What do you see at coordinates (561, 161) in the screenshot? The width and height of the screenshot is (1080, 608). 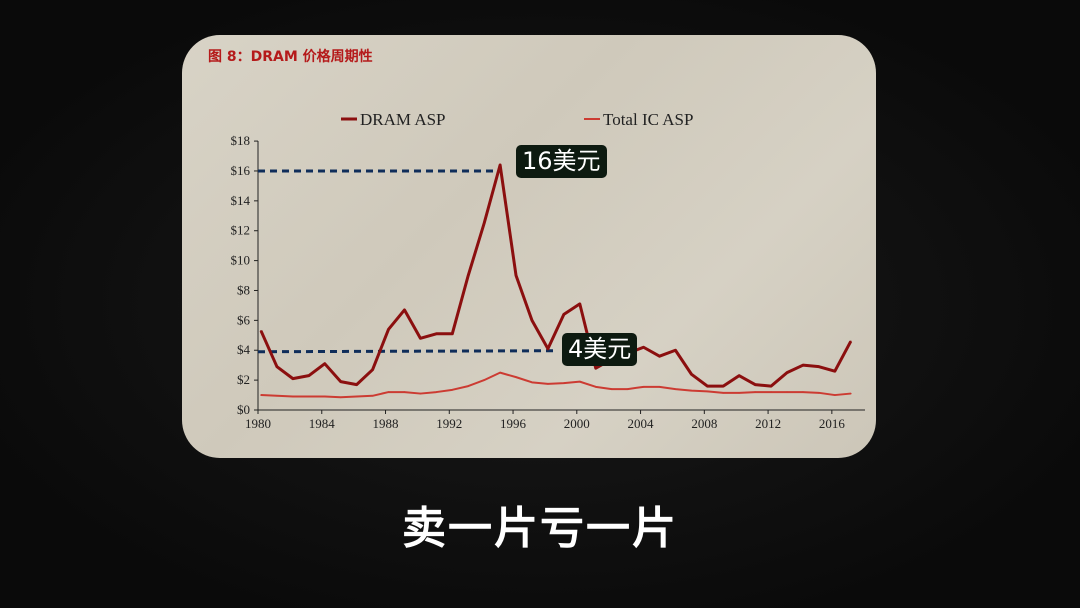 I see `annotation-high-label: 16美元` at bounding box center [561, 161].